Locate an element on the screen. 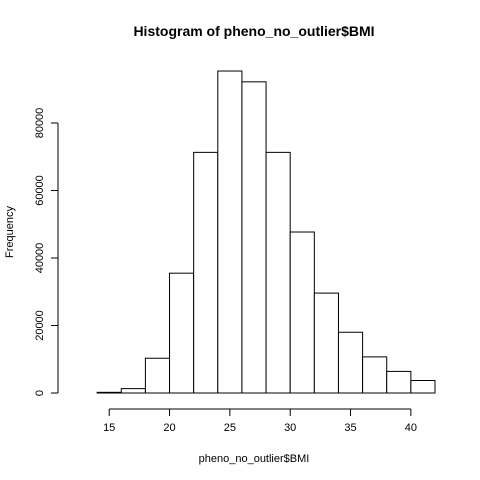 The image size is (480, 480). x-tick-label-20: 20 is located at coordinates (169, 428).